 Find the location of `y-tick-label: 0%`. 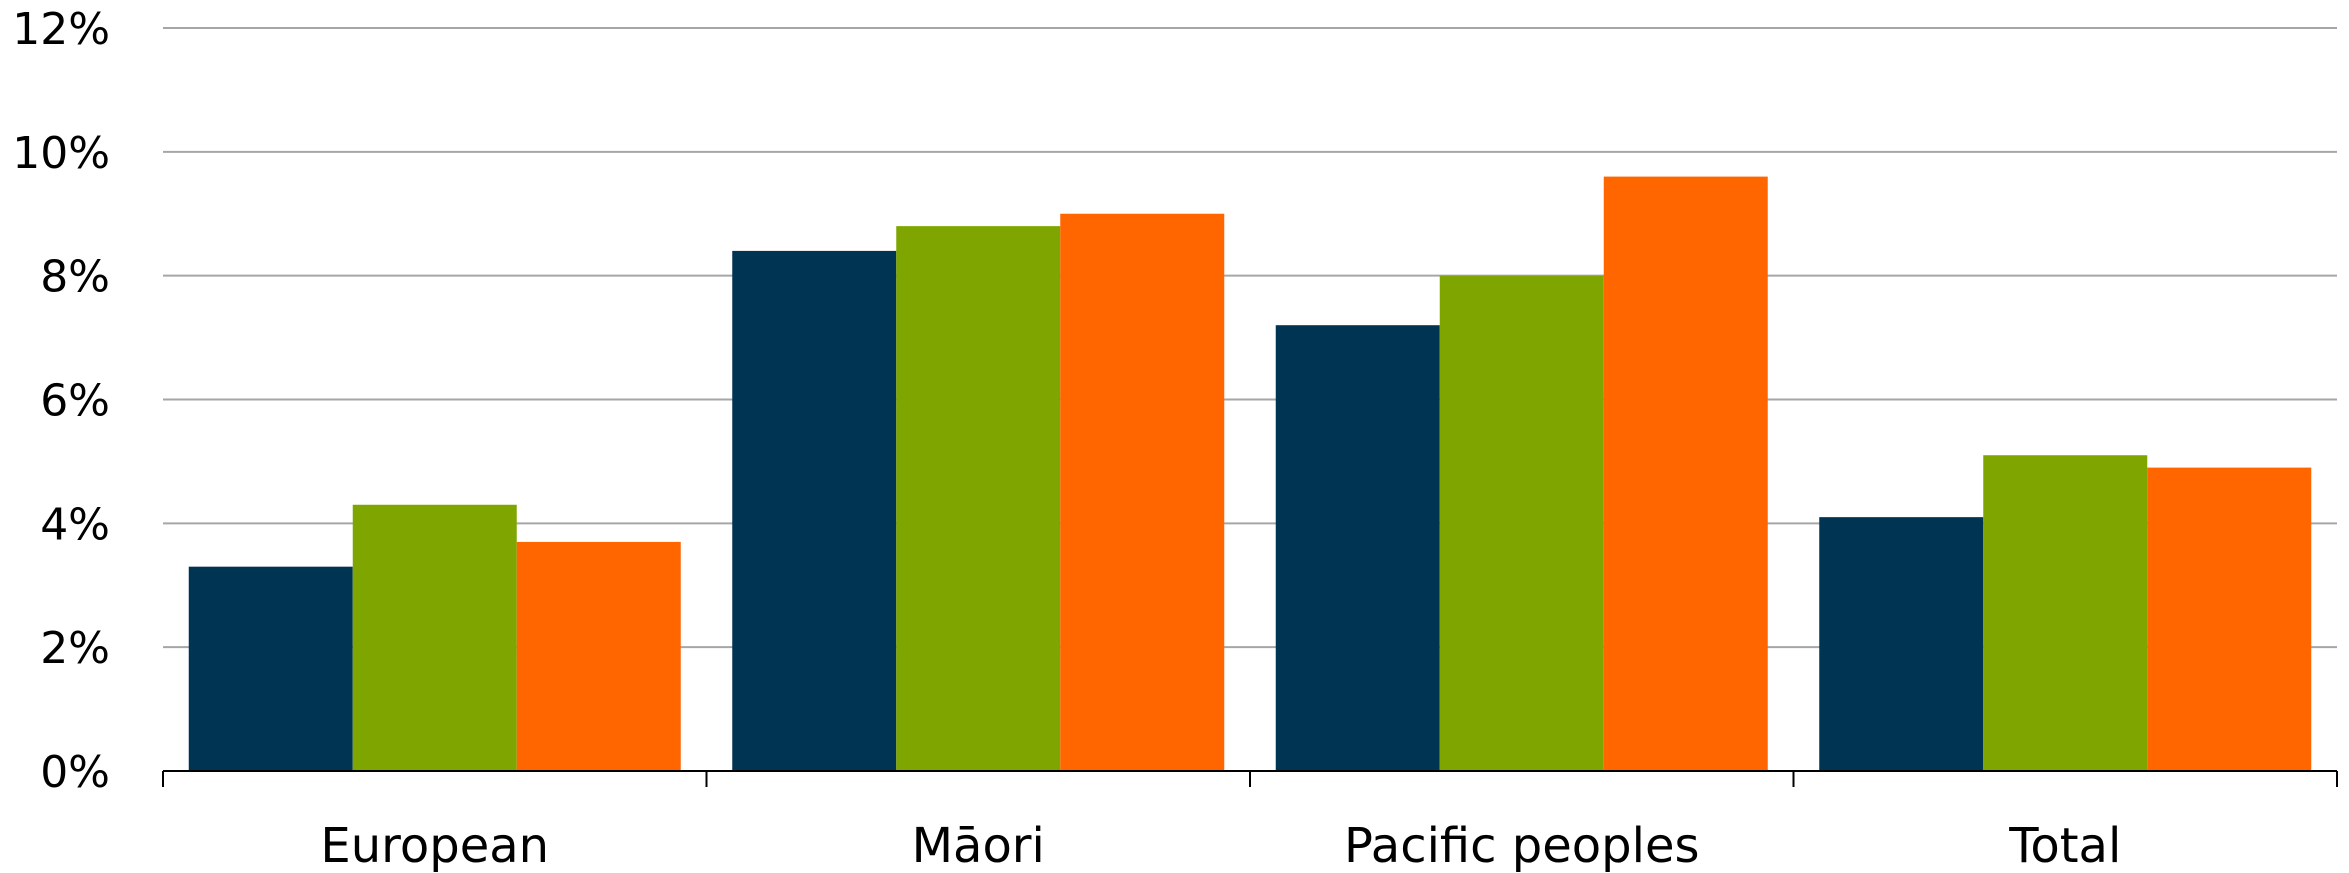

y-tick-label: 0% is located at coordinates (75, 772).